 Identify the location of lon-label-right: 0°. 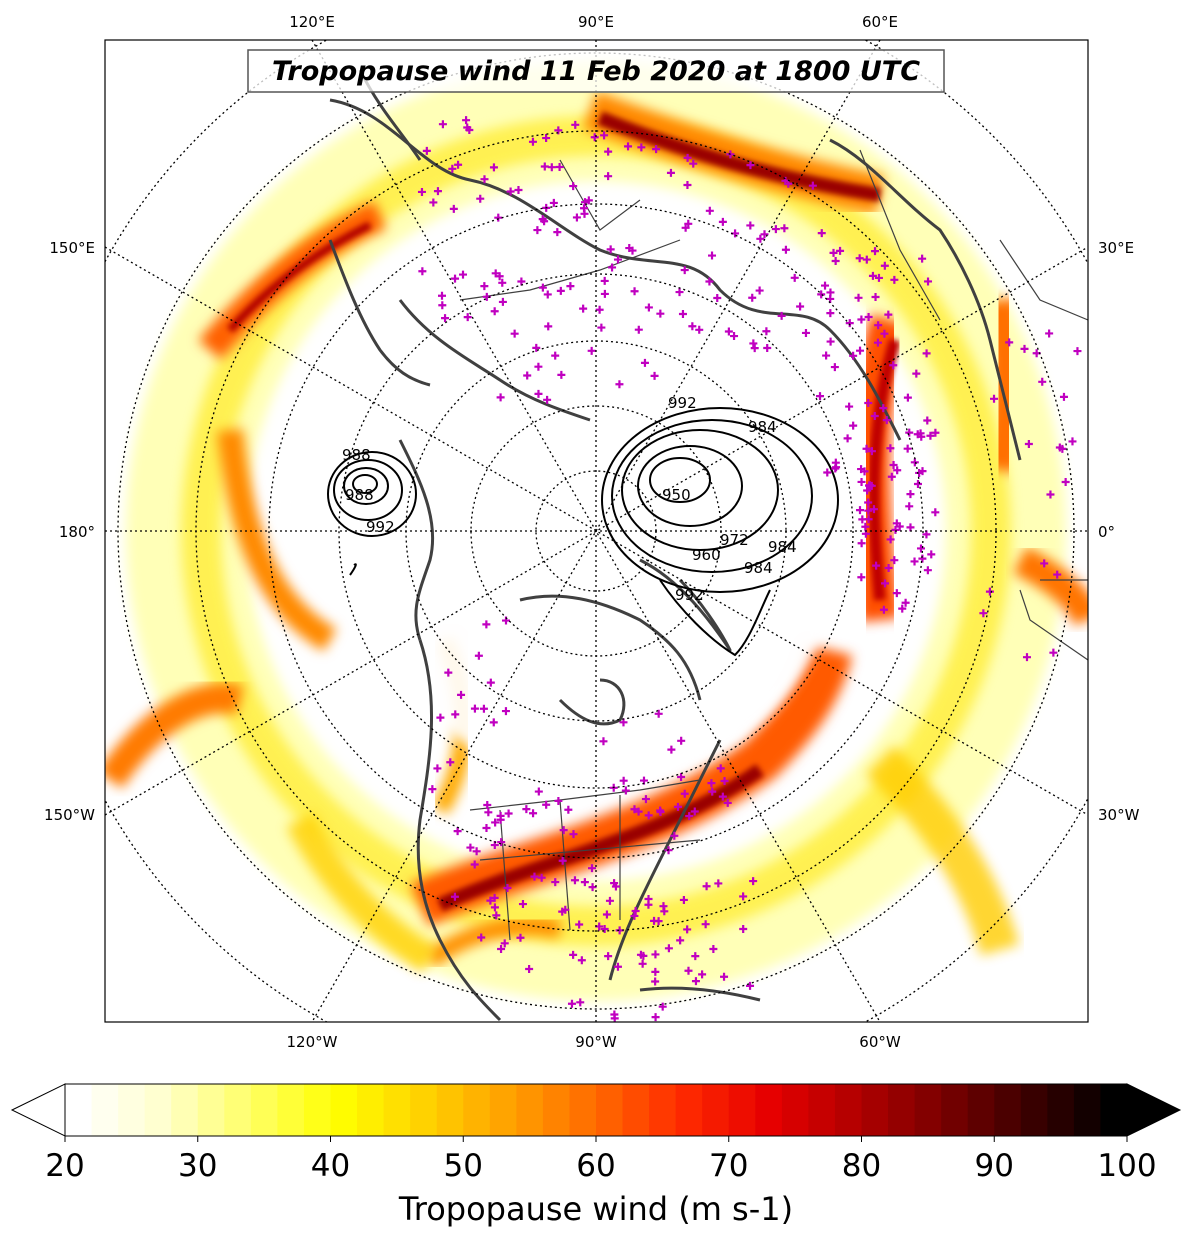
(1106, 532).